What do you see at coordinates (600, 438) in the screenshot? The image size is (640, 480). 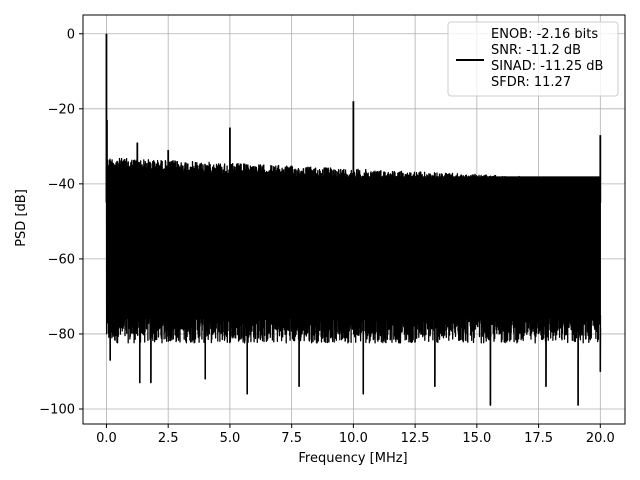 I see `x-tick-label: 20.0` at bounding box center [600, 438].